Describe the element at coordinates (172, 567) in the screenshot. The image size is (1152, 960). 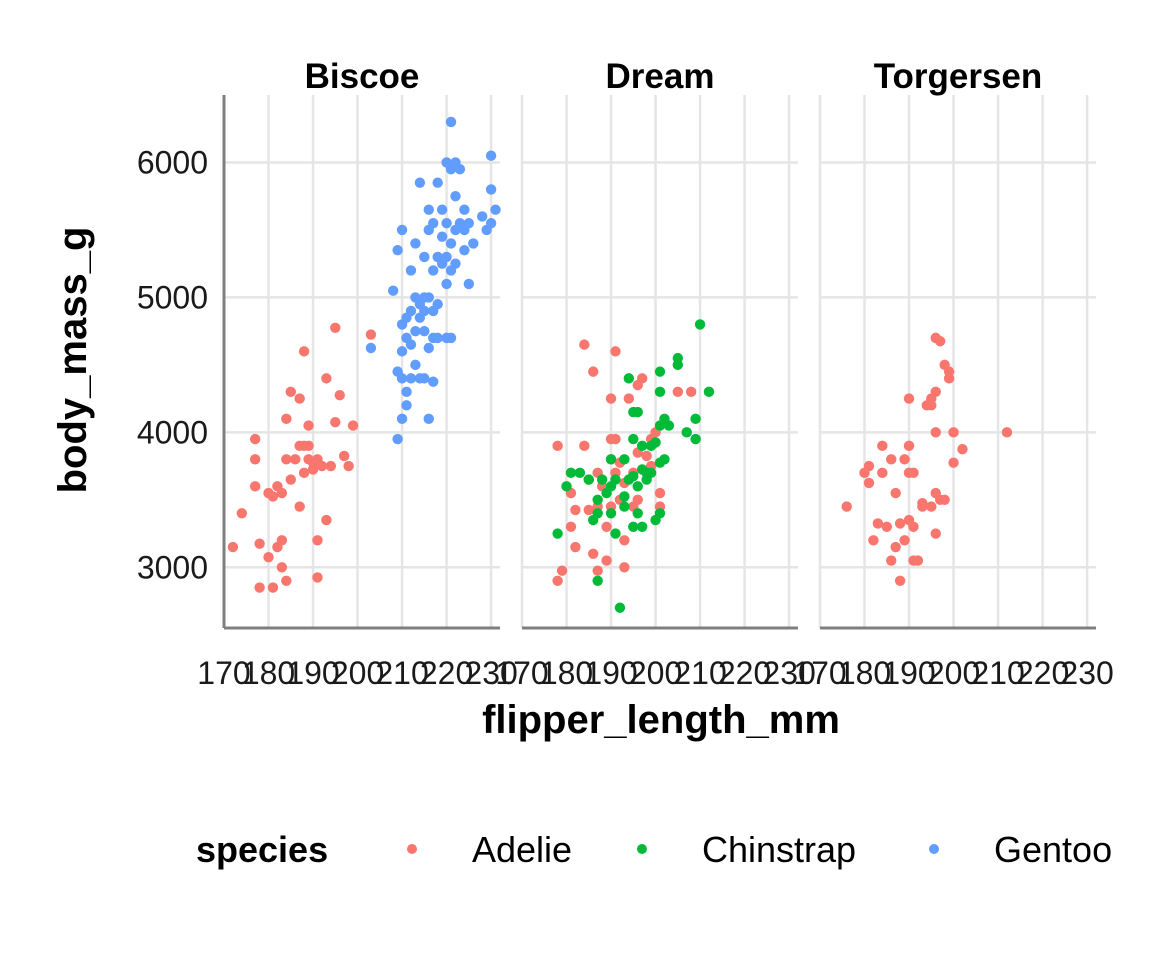
I see `y-tick-label: 3000` at that location.